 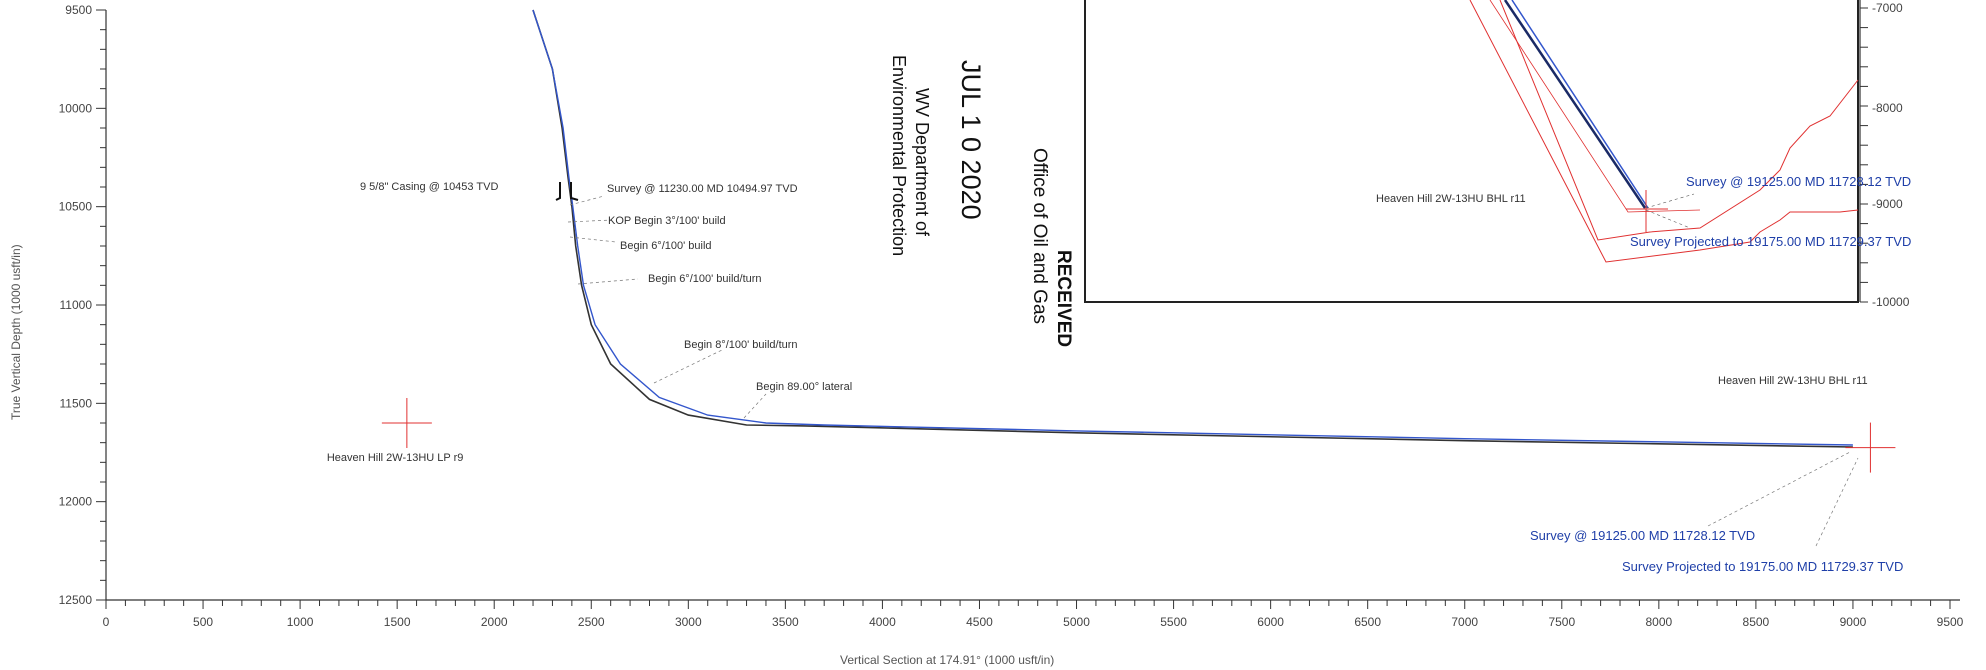 What do you see at coordinates (882, 622) in the screenshot?
I see `x-tick-label: 4000` at bounding box center [882, 622].